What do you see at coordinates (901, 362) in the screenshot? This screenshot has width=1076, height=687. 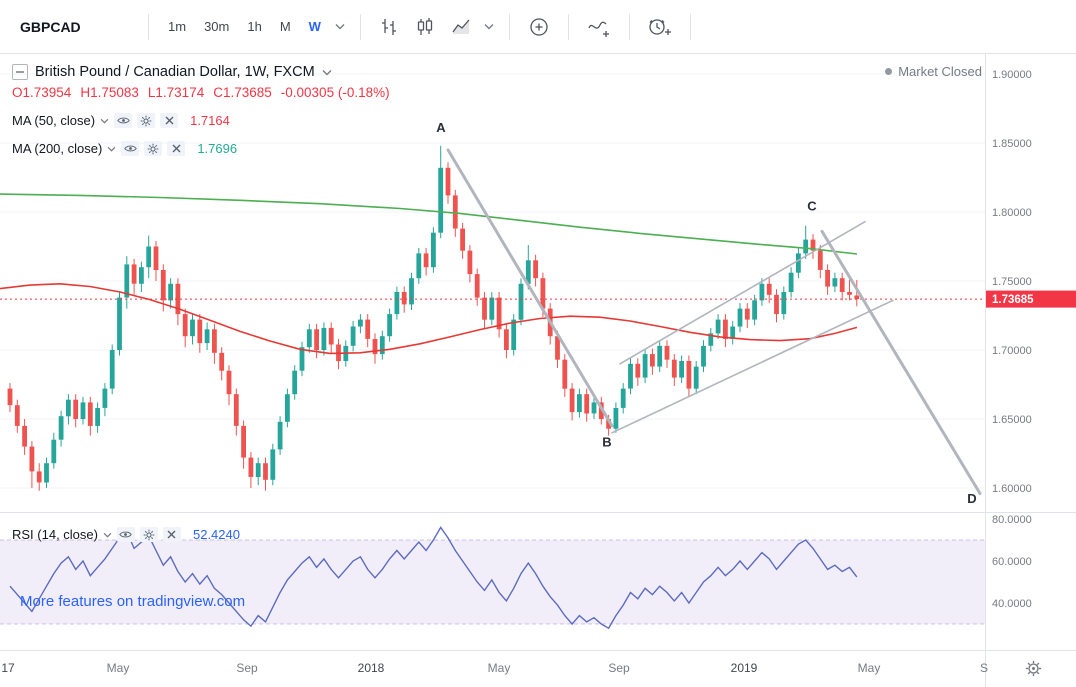 I see `trend-line-c-d` at bounding box center [901, 362].